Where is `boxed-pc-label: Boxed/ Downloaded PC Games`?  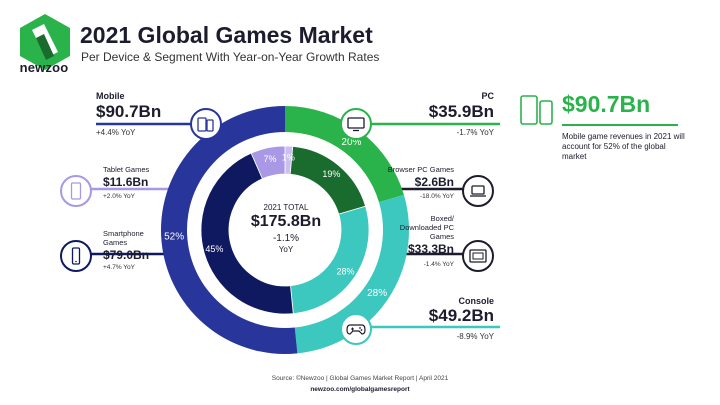 boxed-pc-label: Boxed/ Downloaded PC Games is located at coordinates (426, 227).